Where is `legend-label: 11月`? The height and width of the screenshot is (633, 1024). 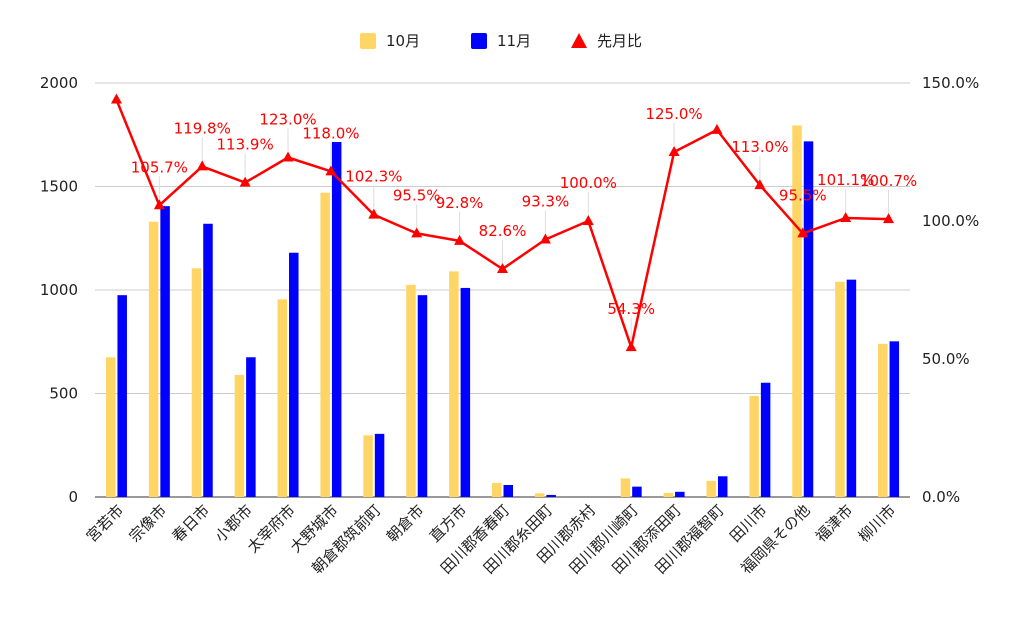 legend-label: 11月 is located at coordinates (514, 41).